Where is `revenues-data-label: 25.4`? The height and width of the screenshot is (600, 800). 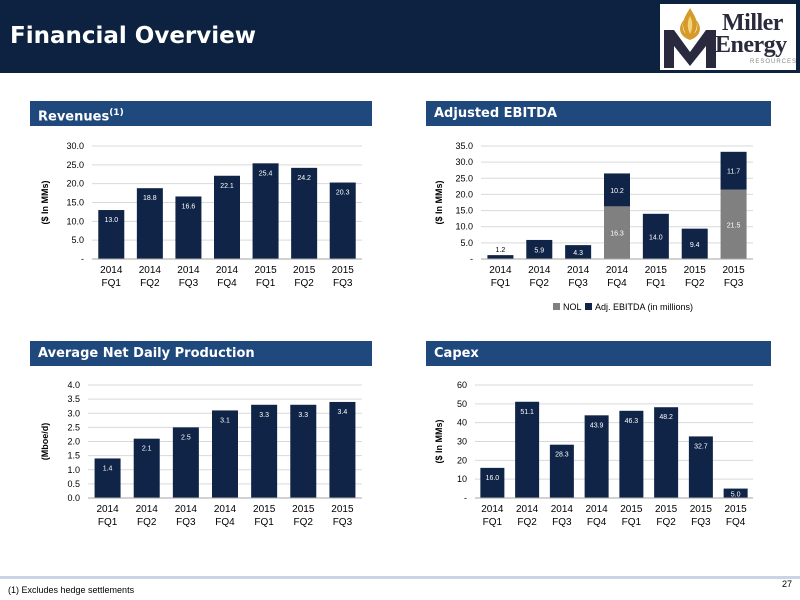
revenues-data-label: 25.4 is located at coordinates (266, 173).